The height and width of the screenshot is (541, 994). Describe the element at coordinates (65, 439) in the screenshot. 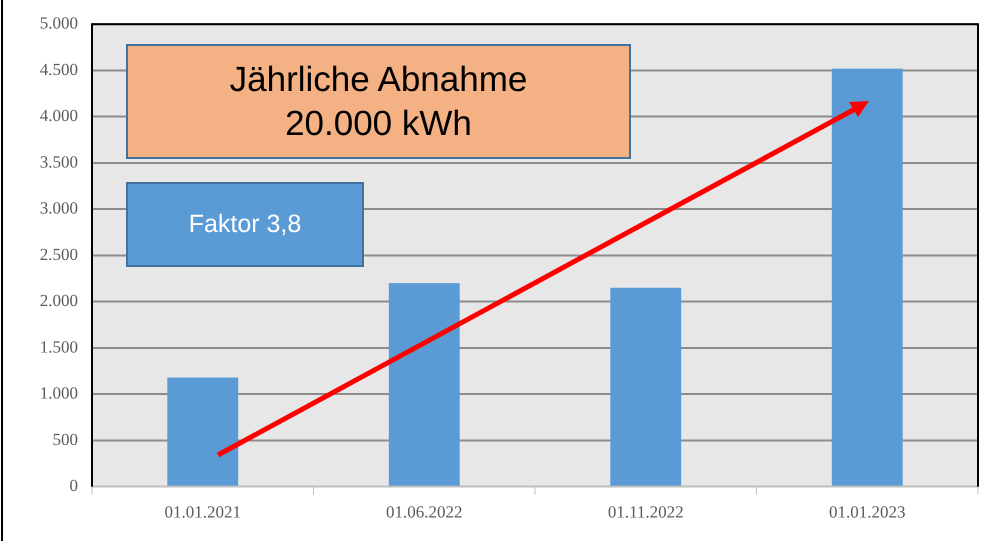

I see `y-tick-label: 500` at that location.